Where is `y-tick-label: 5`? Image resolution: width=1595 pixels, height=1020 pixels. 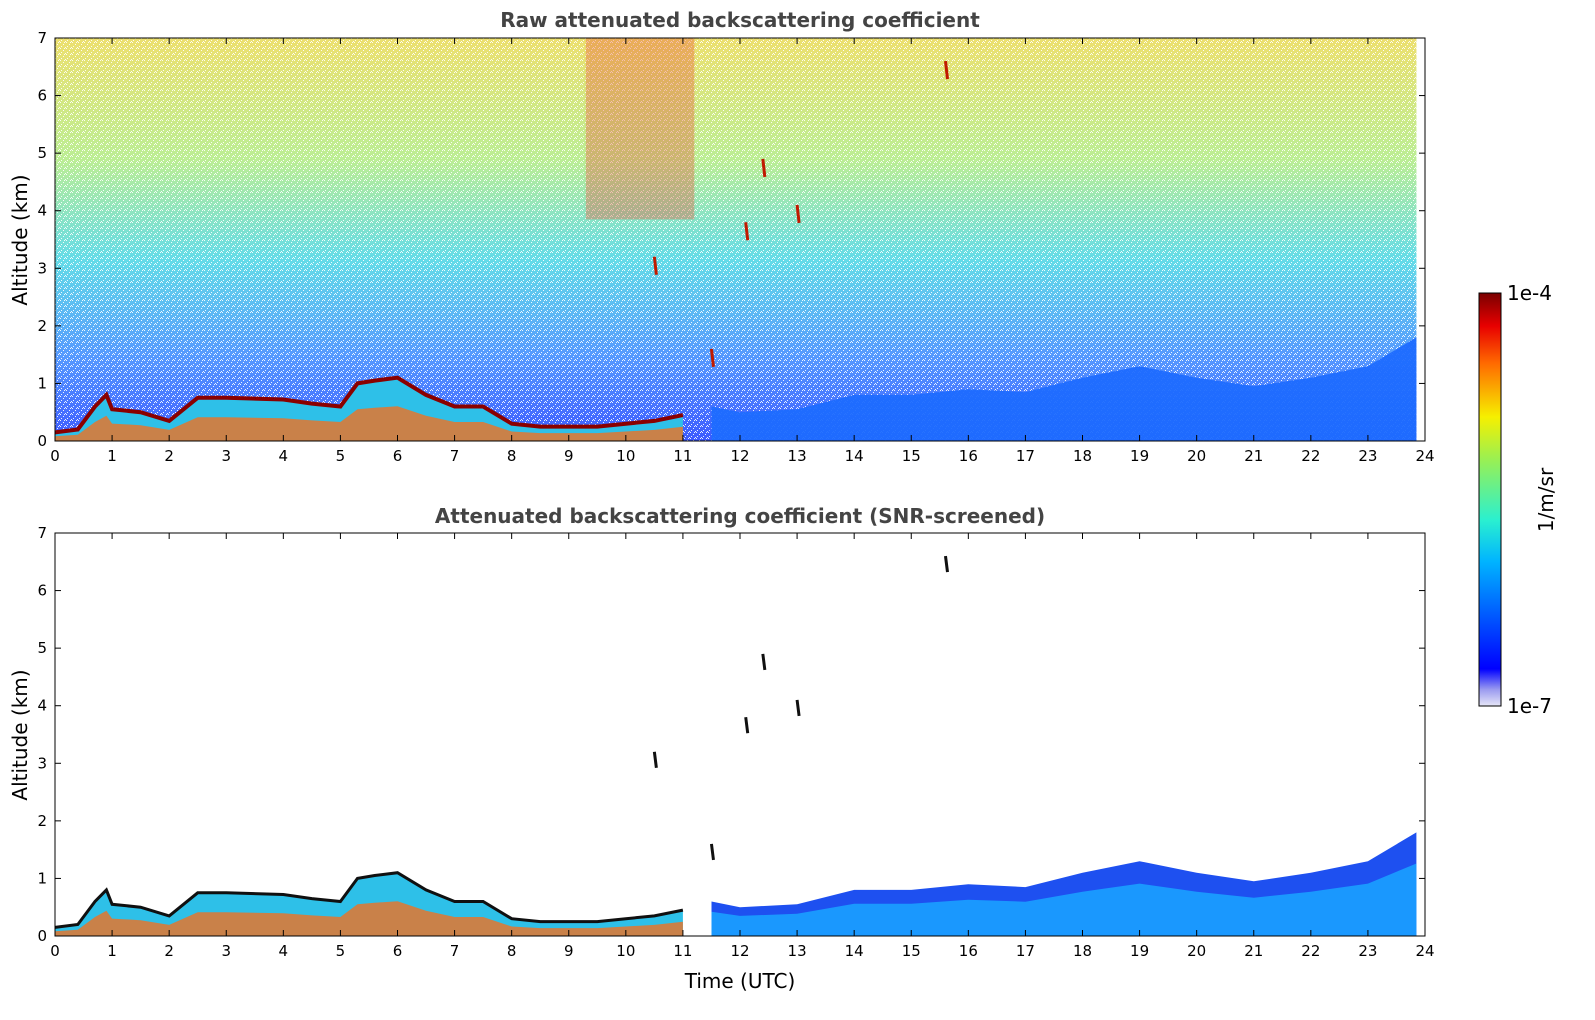
y-tick-label: 5 is located at coordinates (42, 153).